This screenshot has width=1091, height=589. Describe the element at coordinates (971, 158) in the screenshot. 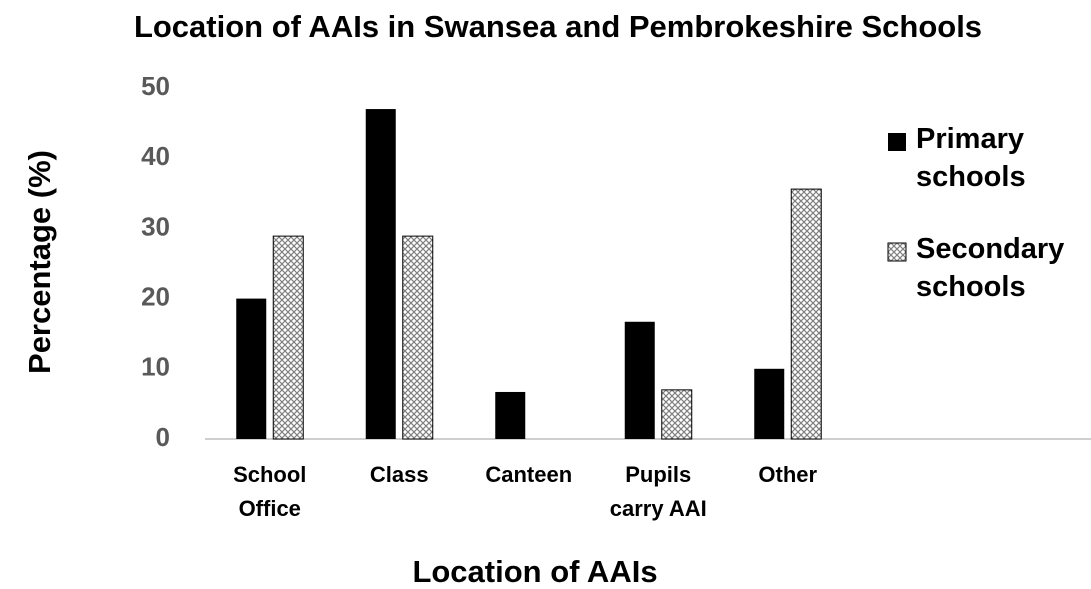

I see `legend-label: Primary schools` at that location.